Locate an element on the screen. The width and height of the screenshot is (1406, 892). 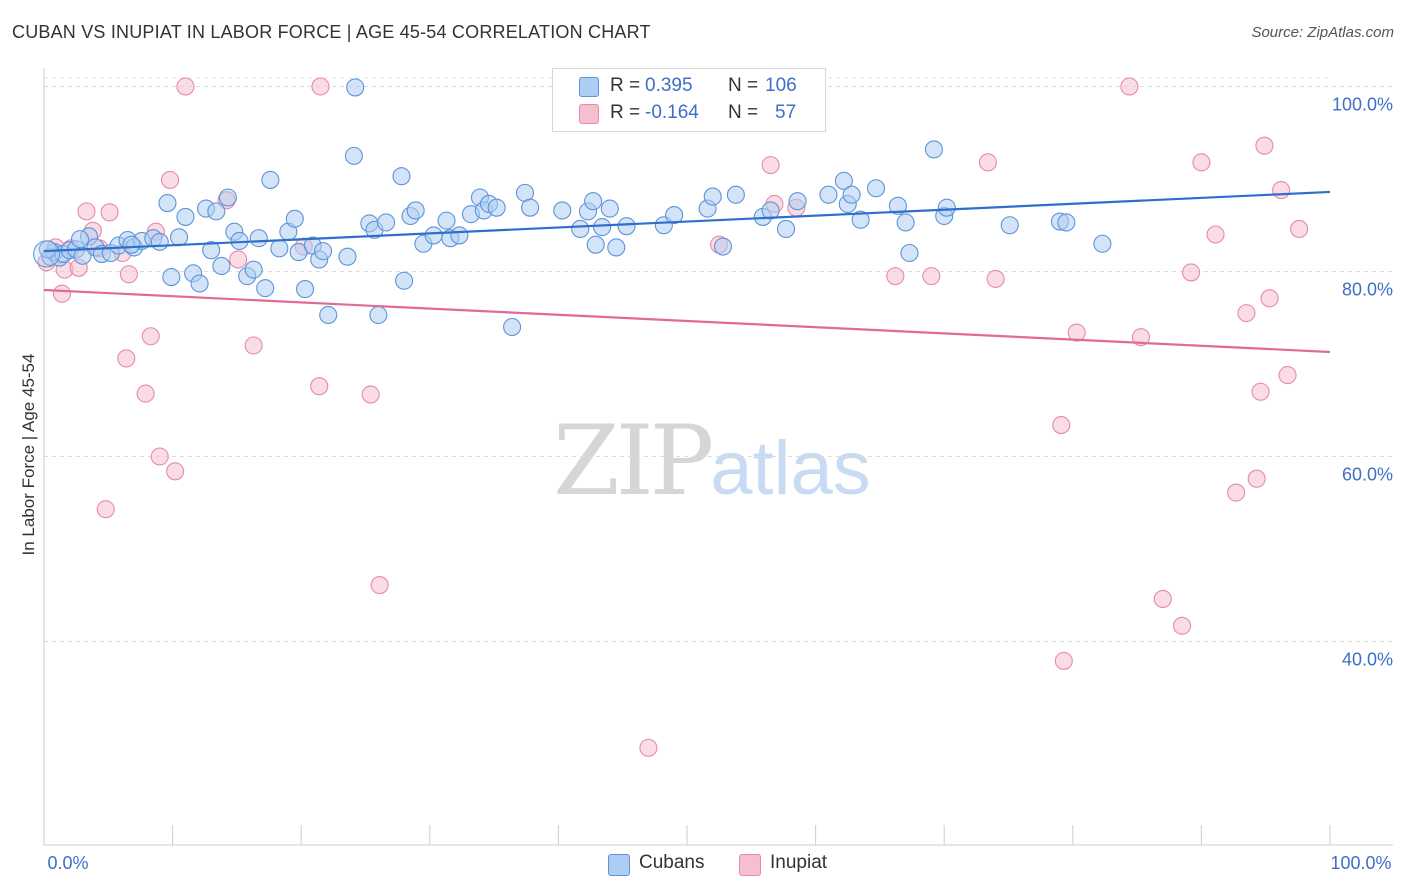
legend-r-value: 0.395 is located at coordinates (669, 85).